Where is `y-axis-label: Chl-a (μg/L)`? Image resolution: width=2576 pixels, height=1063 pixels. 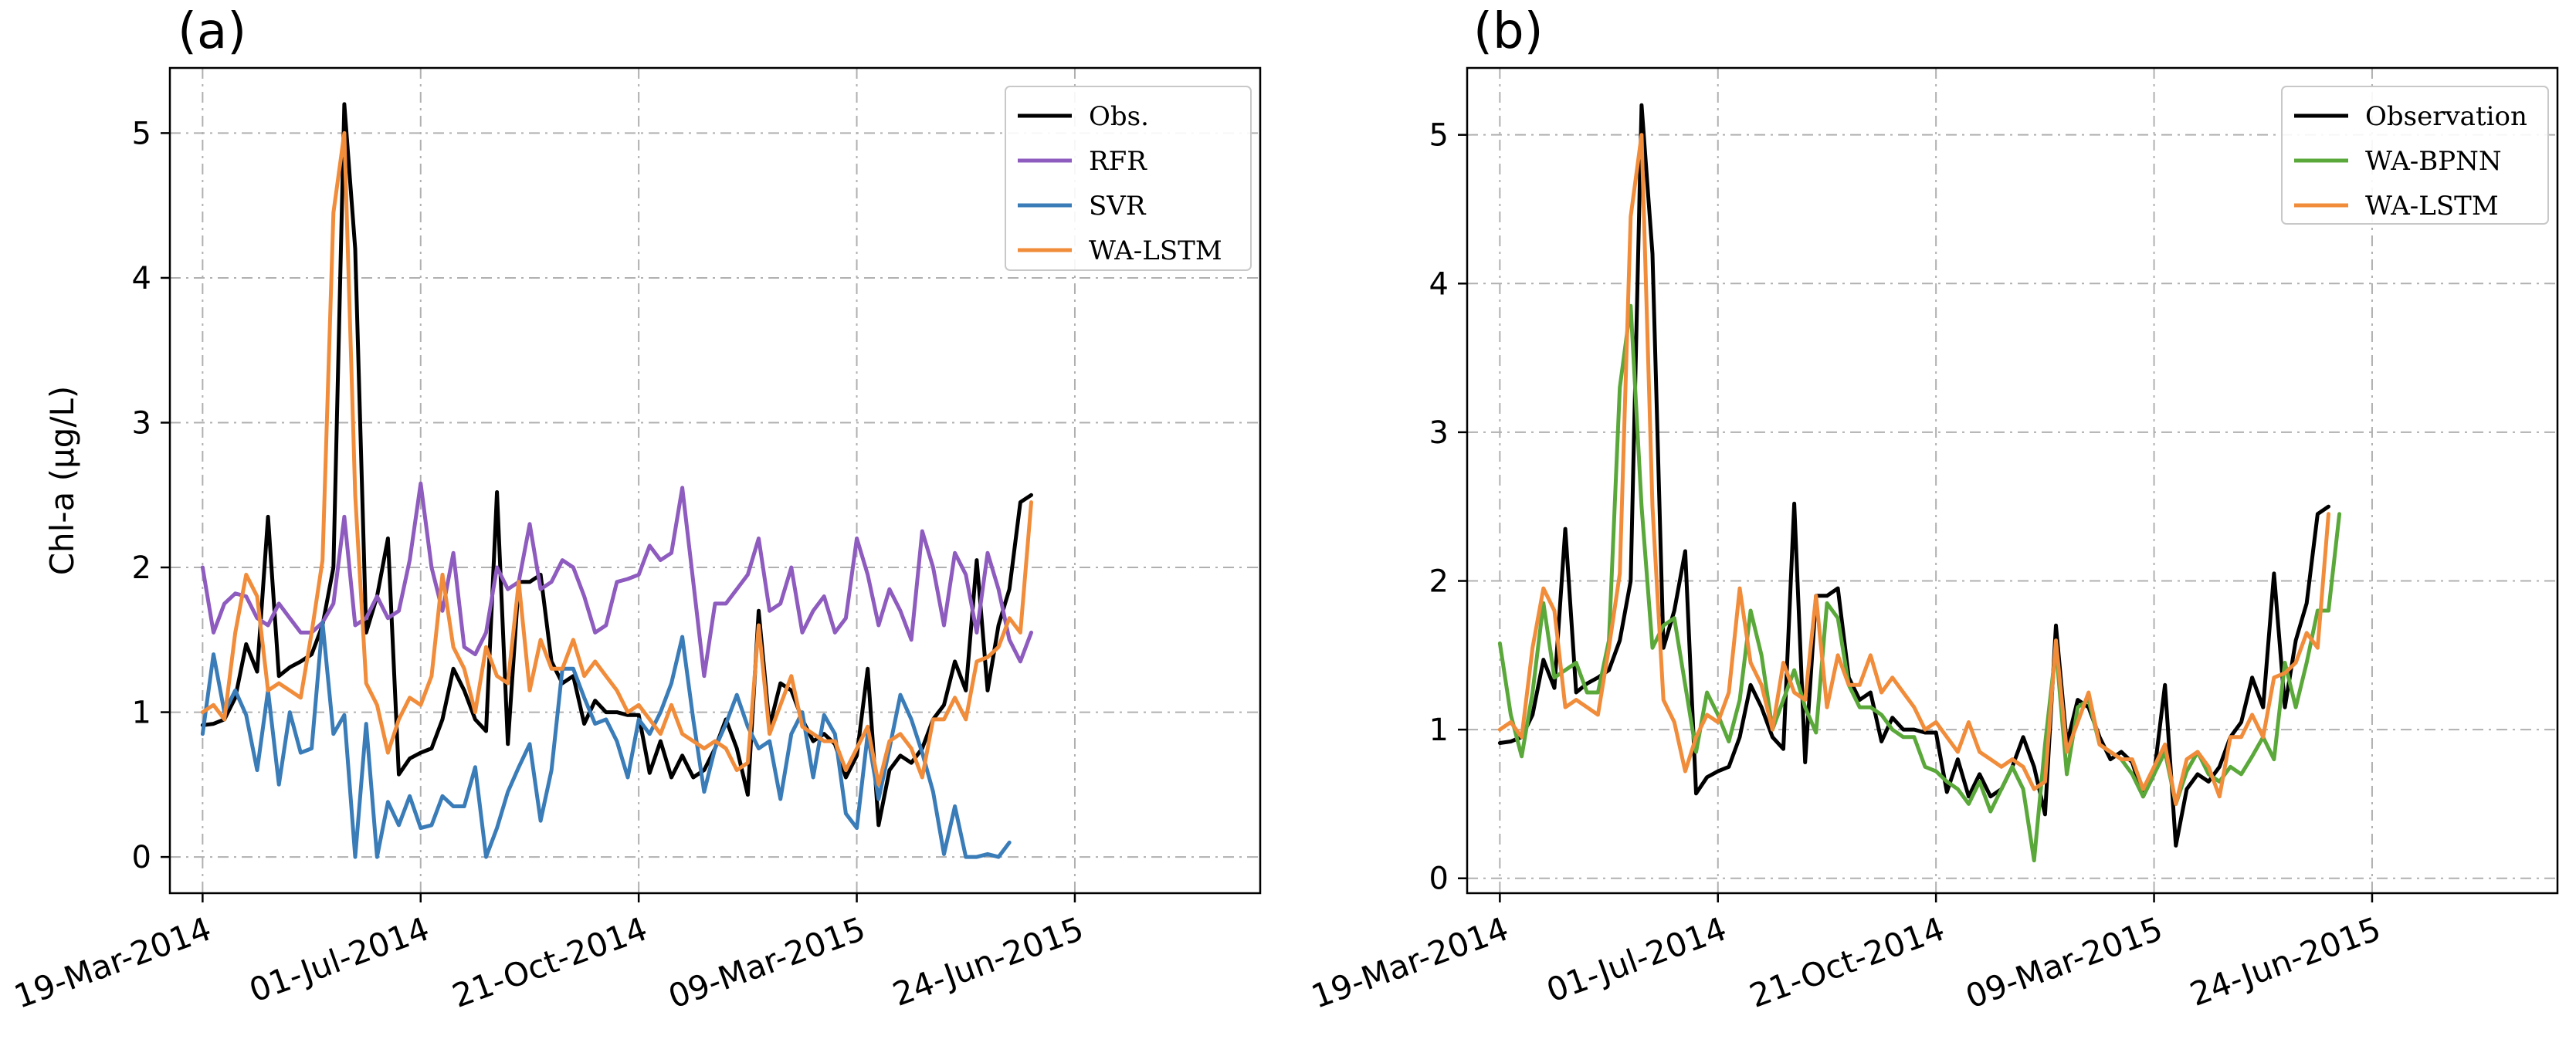
y-axis-label: Chl-a (μg/L) is located at coordinates (62, 481).